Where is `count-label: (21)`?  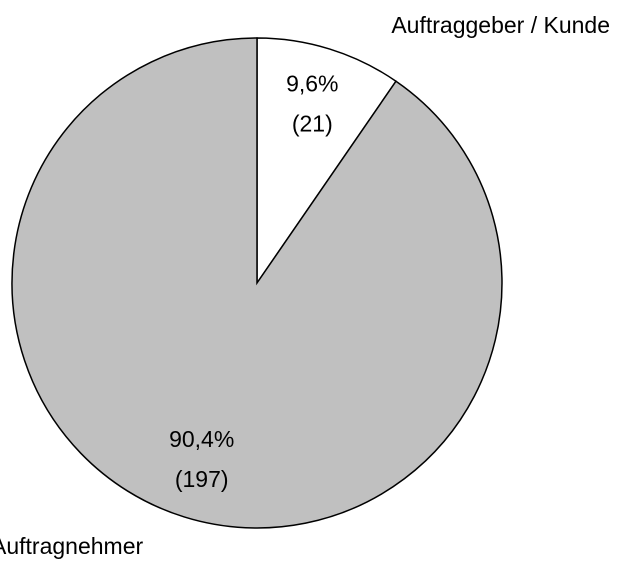 count-label: (21) is located at coordinates (312, 123).